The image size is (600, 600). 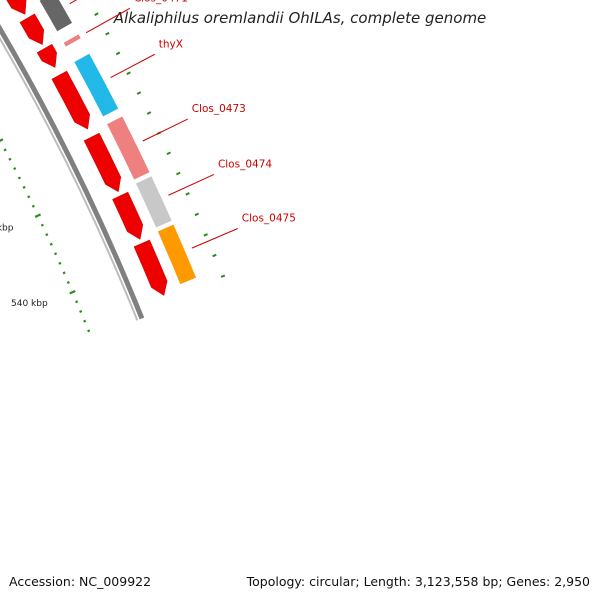 What do you see at coordinates (80, 581) in the screenshot?
I see `accession-text: Accession: NC_009922` at bounding box center [80, 581].